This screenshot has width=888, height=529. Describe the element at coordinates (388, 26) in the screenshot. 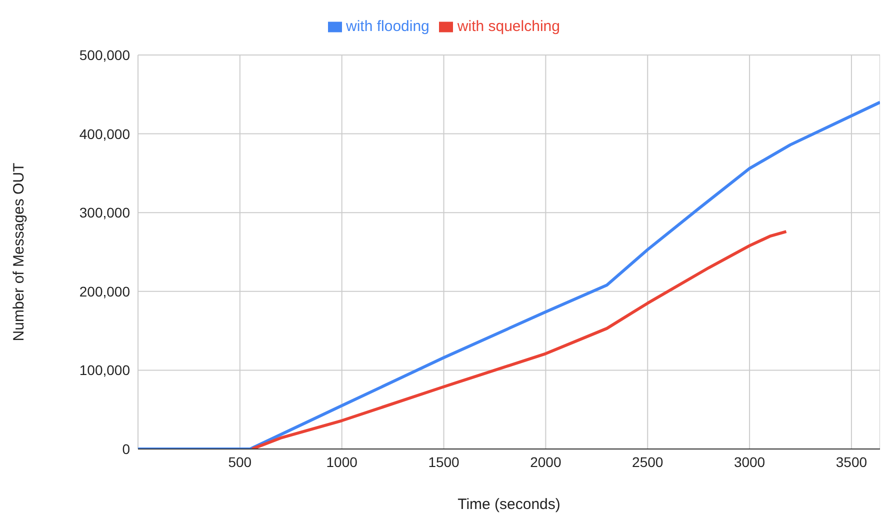

I see `legend-label: with flooding` at that location.